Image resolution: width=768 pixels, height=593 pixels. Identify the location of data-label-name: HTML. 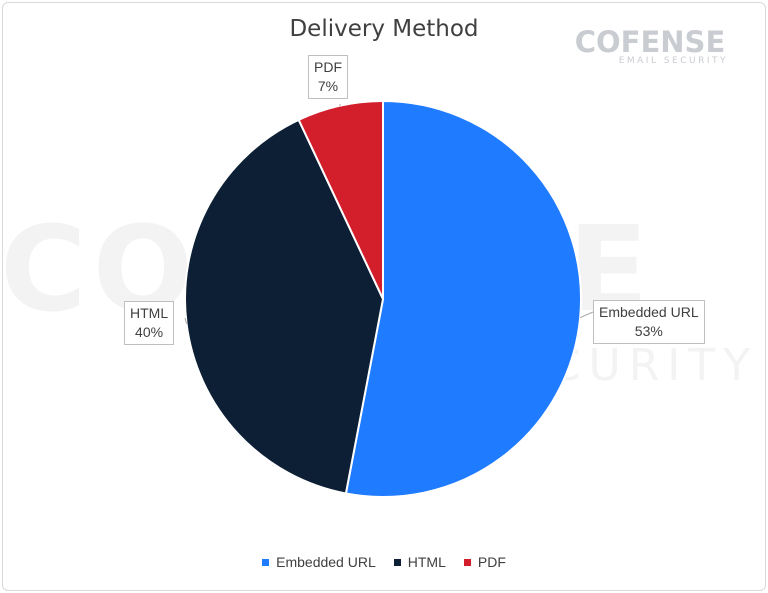
(149, 313).